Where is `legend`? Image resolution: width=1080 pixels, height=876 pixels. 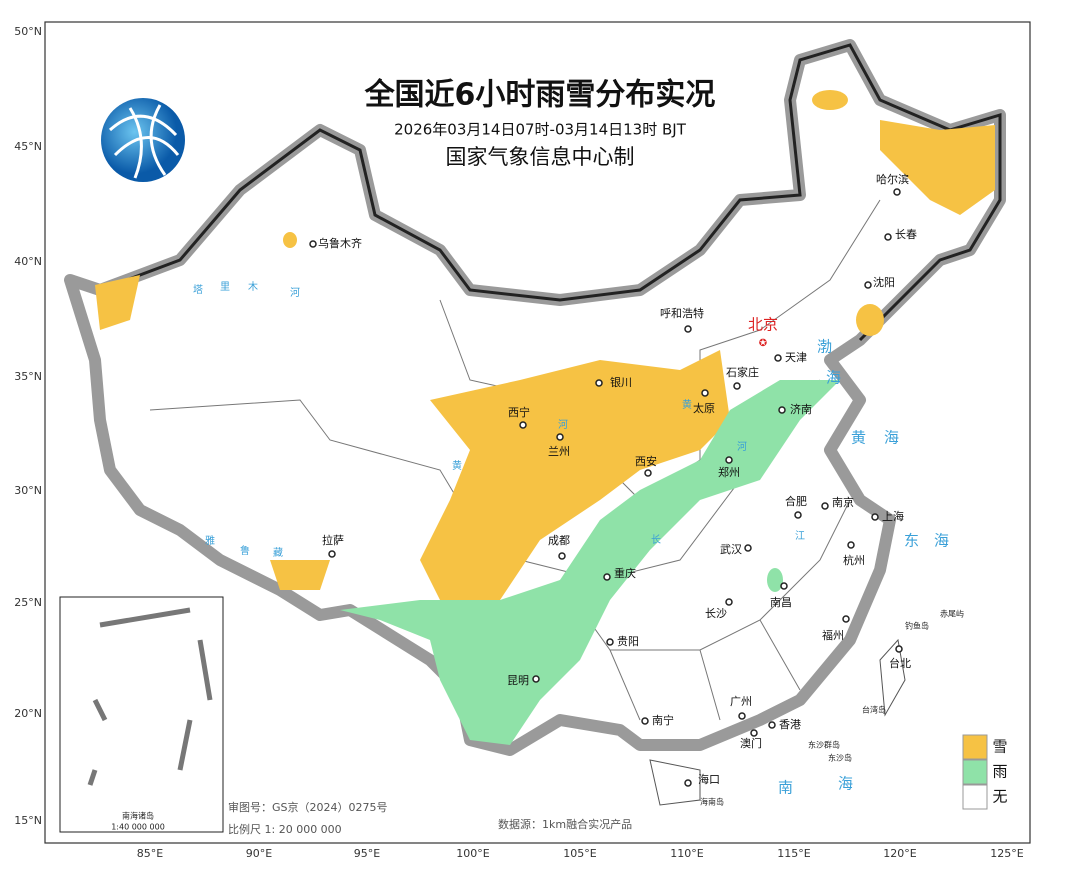 legend is located at coordinates (975, 772).